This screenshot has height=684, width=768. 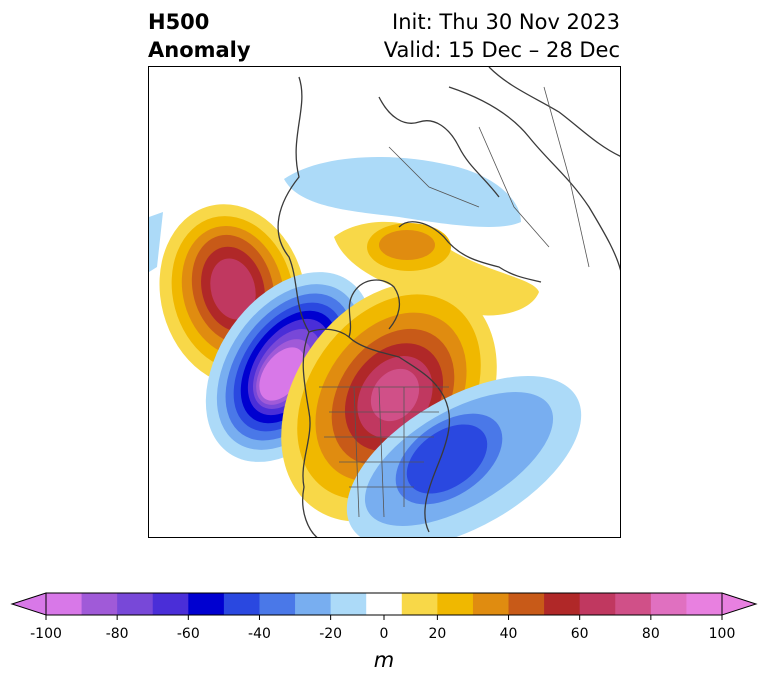 What do you see at coordinates (28, 604) in the screenshot?
I see `colorbar-extend-low` at bounding box center [28, 604].